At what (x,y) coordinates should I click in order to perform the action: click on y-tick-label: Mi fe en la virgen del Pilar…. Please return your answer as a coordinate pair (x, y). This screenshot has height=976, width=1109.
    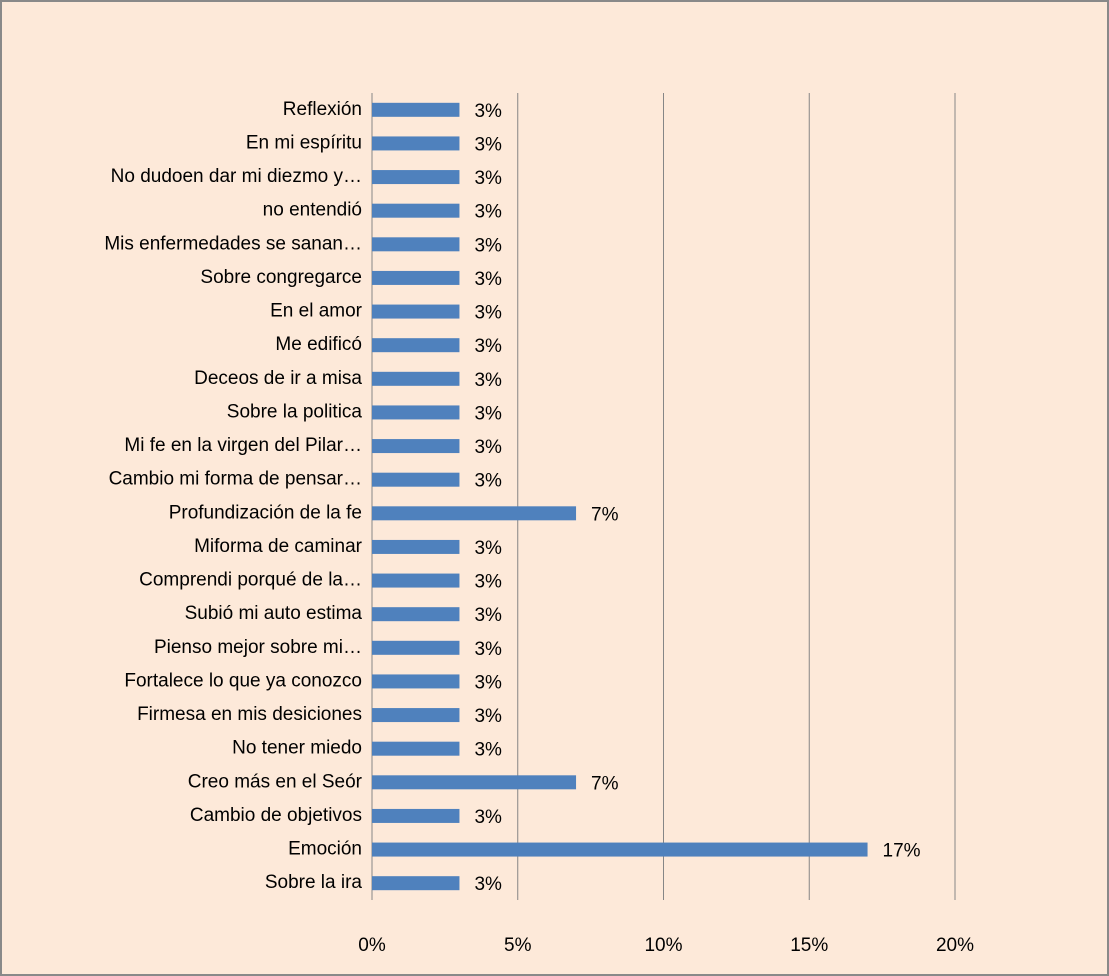
    Looking at the image, I should click on (243, 445).